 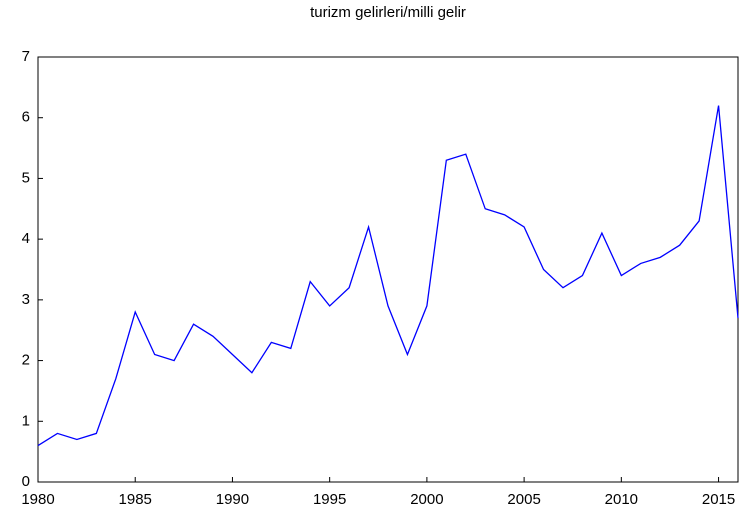 I want to click on y-tick-label: 7, so click(x=26, y=56).